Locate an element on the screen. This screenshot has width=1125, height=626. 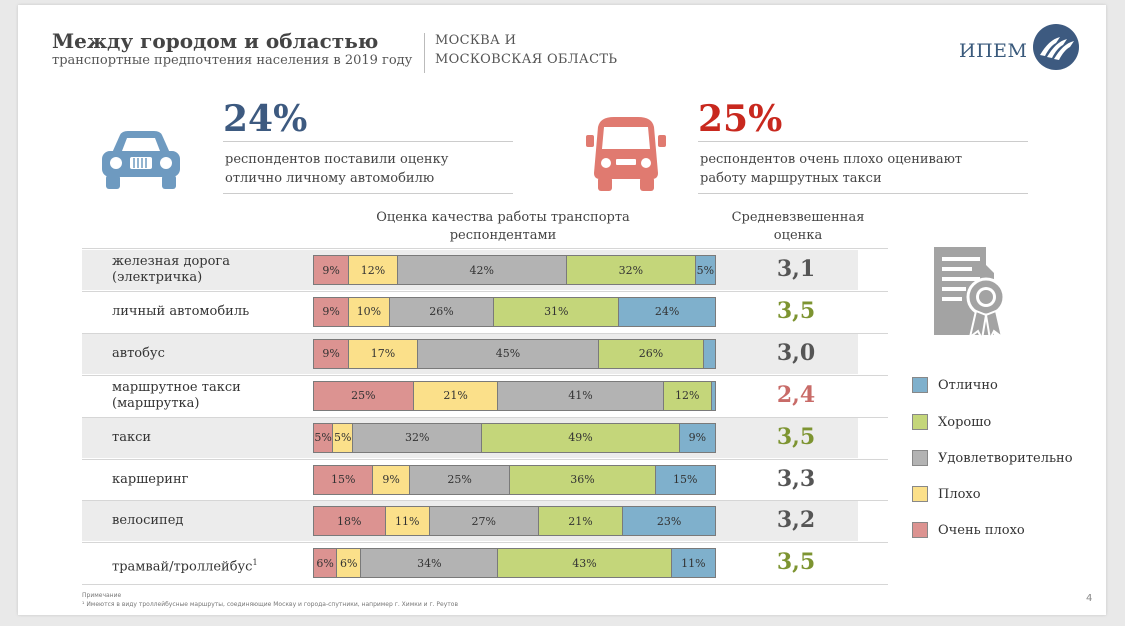
row-label-line: такси is located at coordinates (217, 438).